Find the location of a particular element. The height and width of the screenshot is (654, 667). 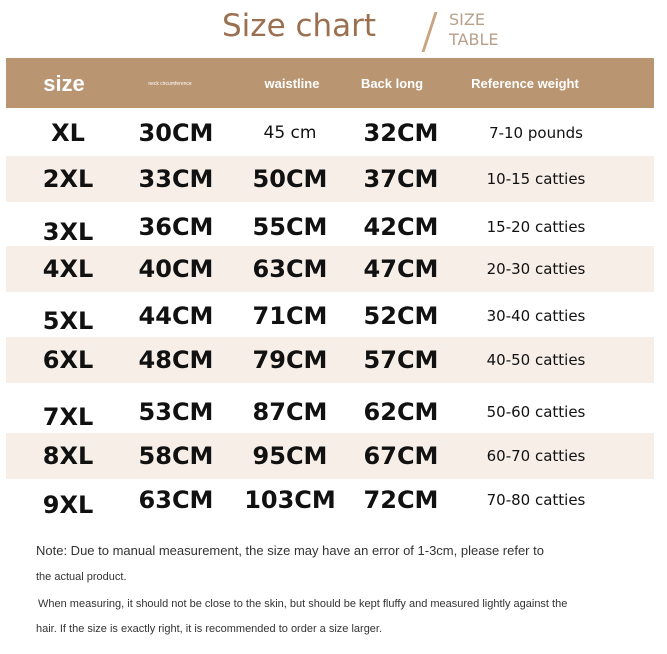

subtitle-line: SIZE is located at coordinates (467, 19).